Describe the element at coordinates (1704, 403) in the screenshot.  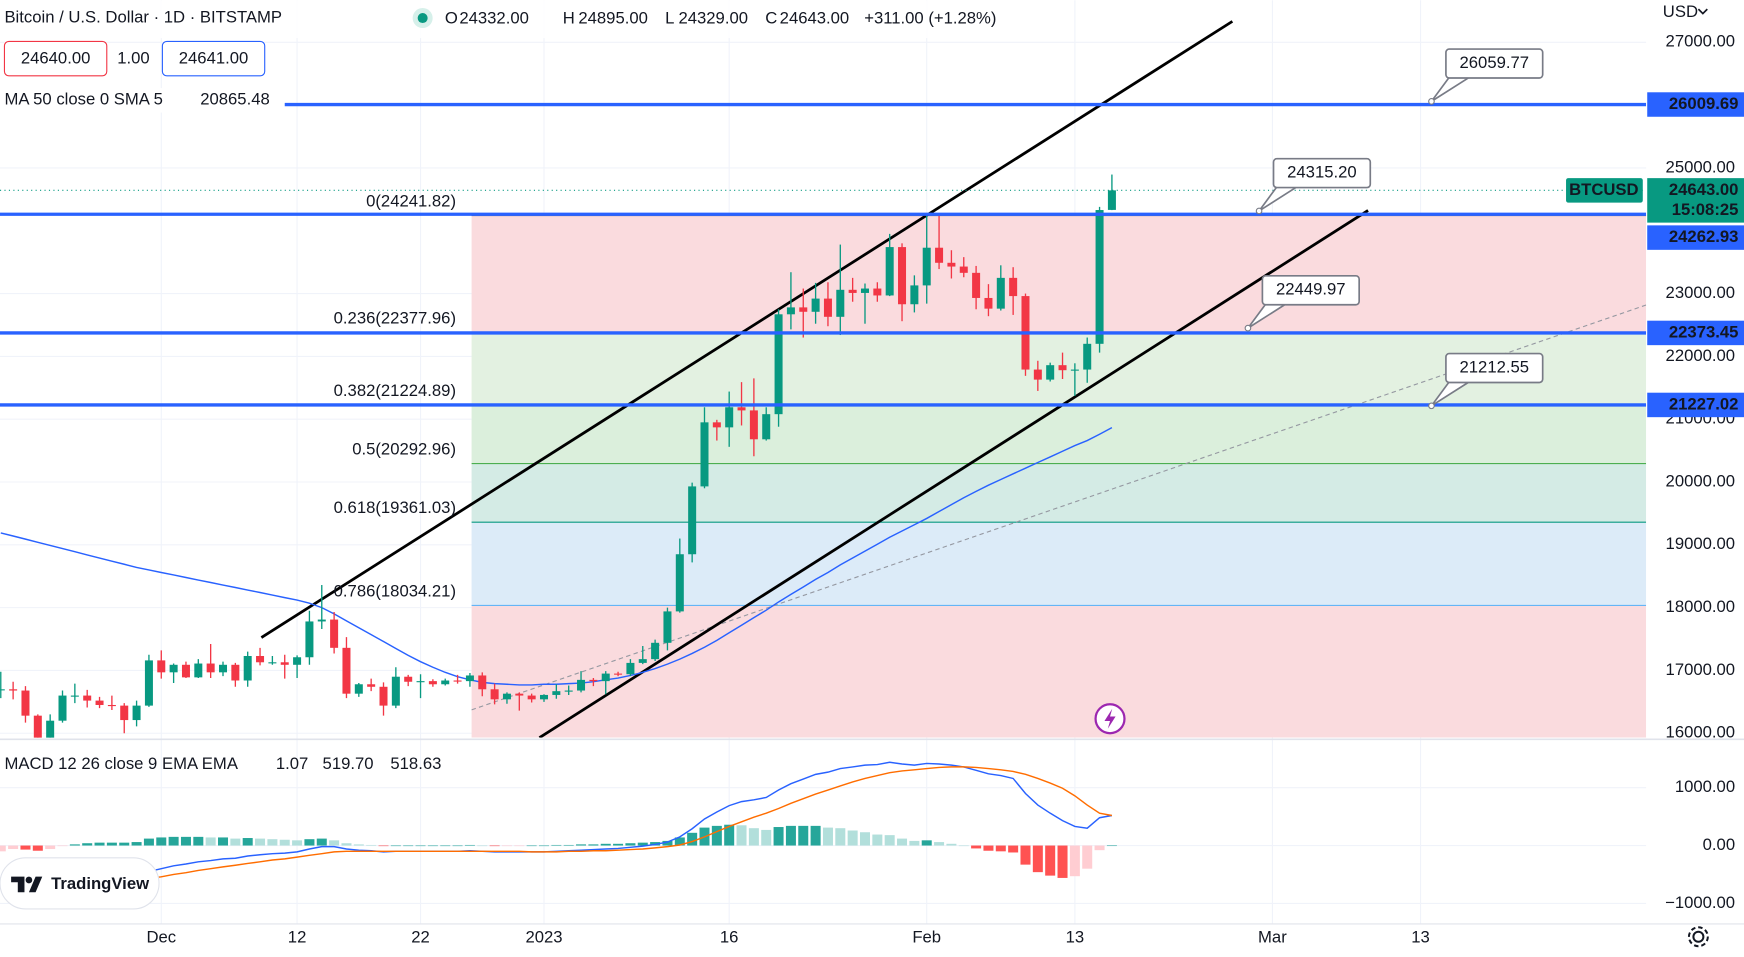
I see `level-label: 21227.02` at that location.